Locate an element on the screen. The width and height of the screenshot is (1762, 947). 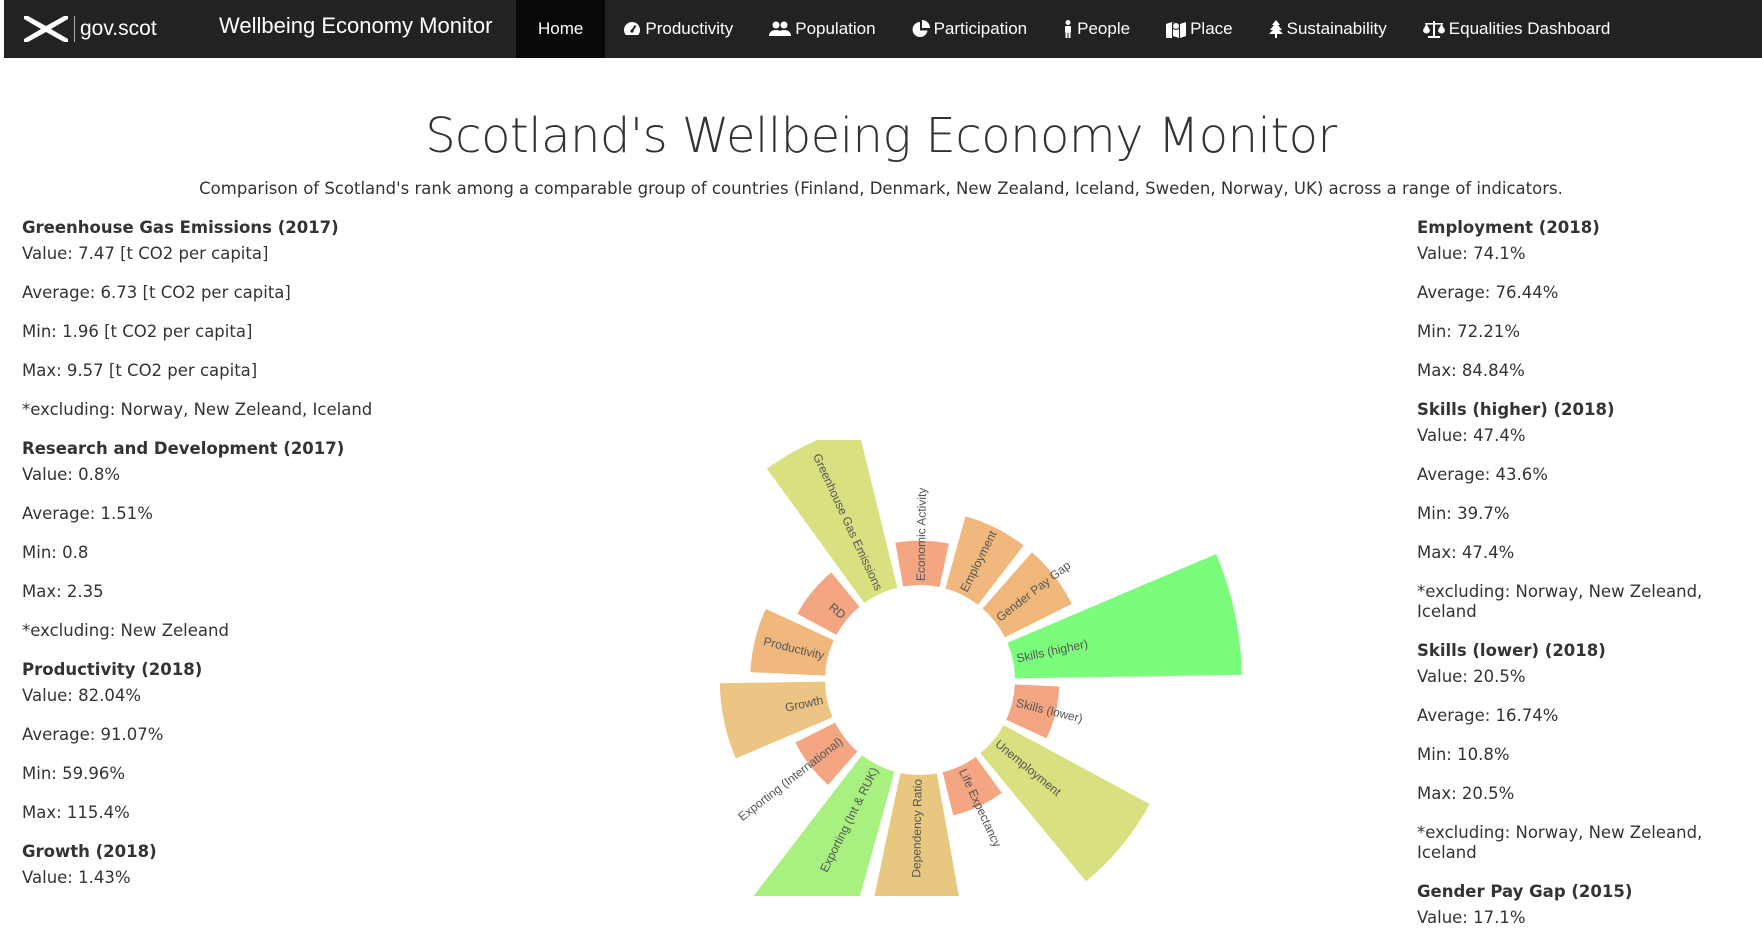
chart-bar-productivity is located at coordinates (792, 642).